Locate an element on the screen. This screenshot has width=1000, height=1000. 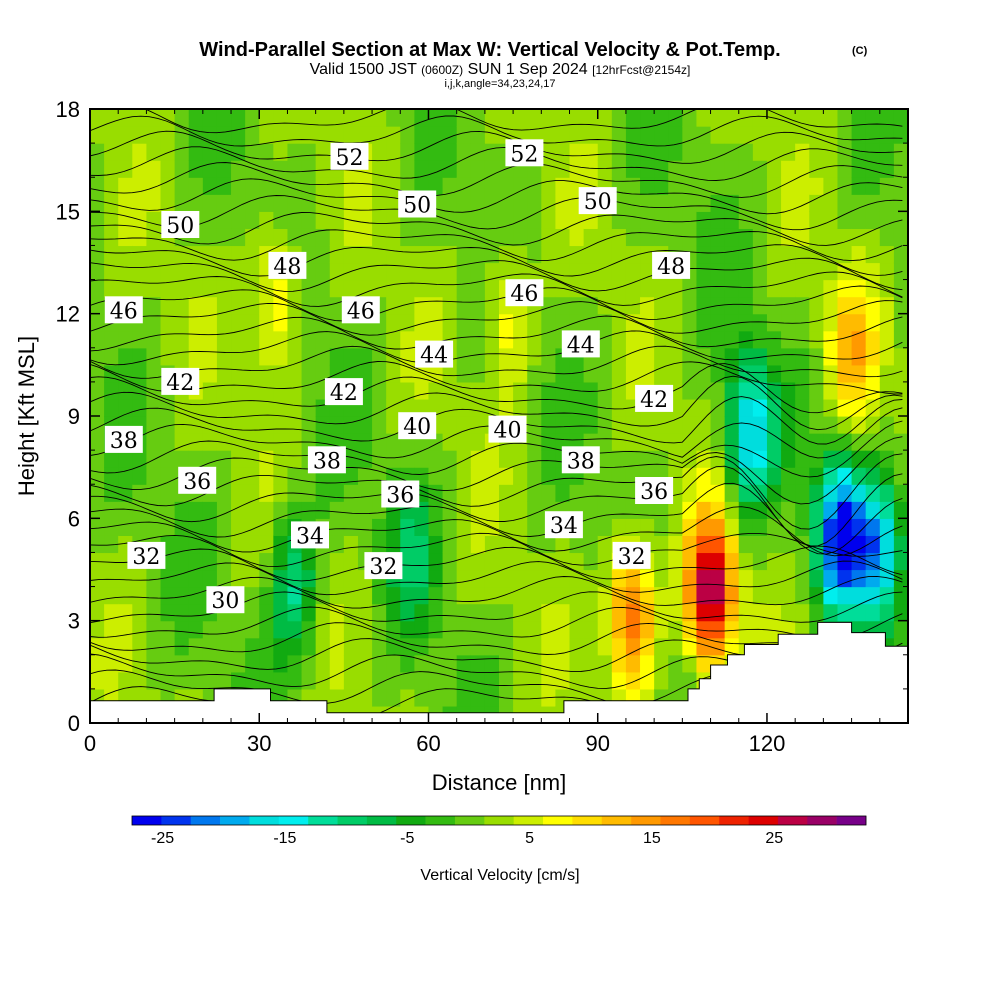
colorbar-swatch is located at coordinates (763, 820).